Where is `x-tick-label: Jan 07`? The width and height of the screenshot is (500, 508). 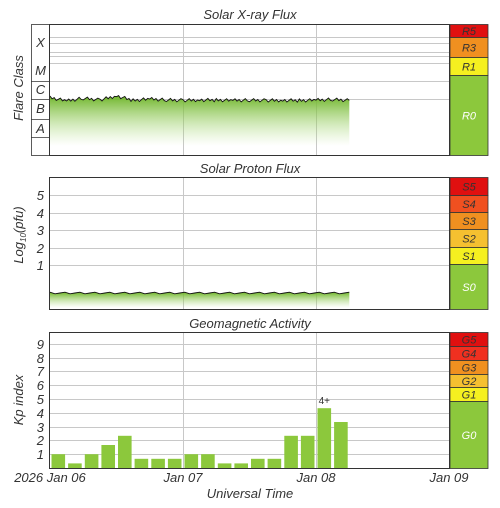 x-tick-label: Jan 07 is located at coordinates (182, 477).